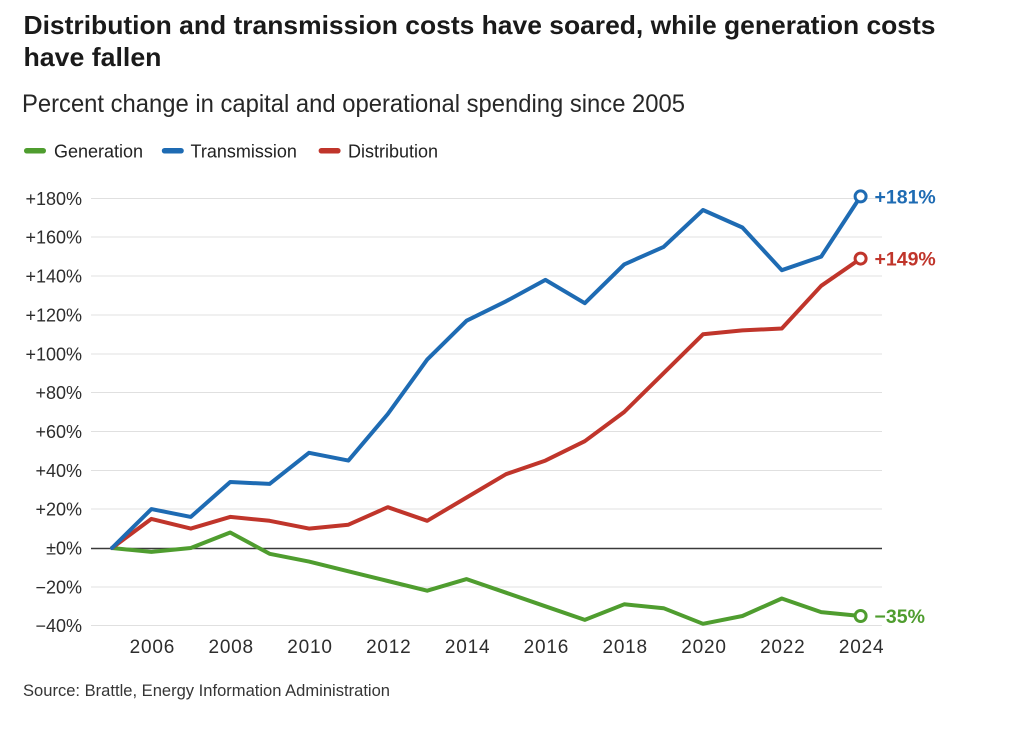  I want to click on svg-text: +181%, so click(905, 197).